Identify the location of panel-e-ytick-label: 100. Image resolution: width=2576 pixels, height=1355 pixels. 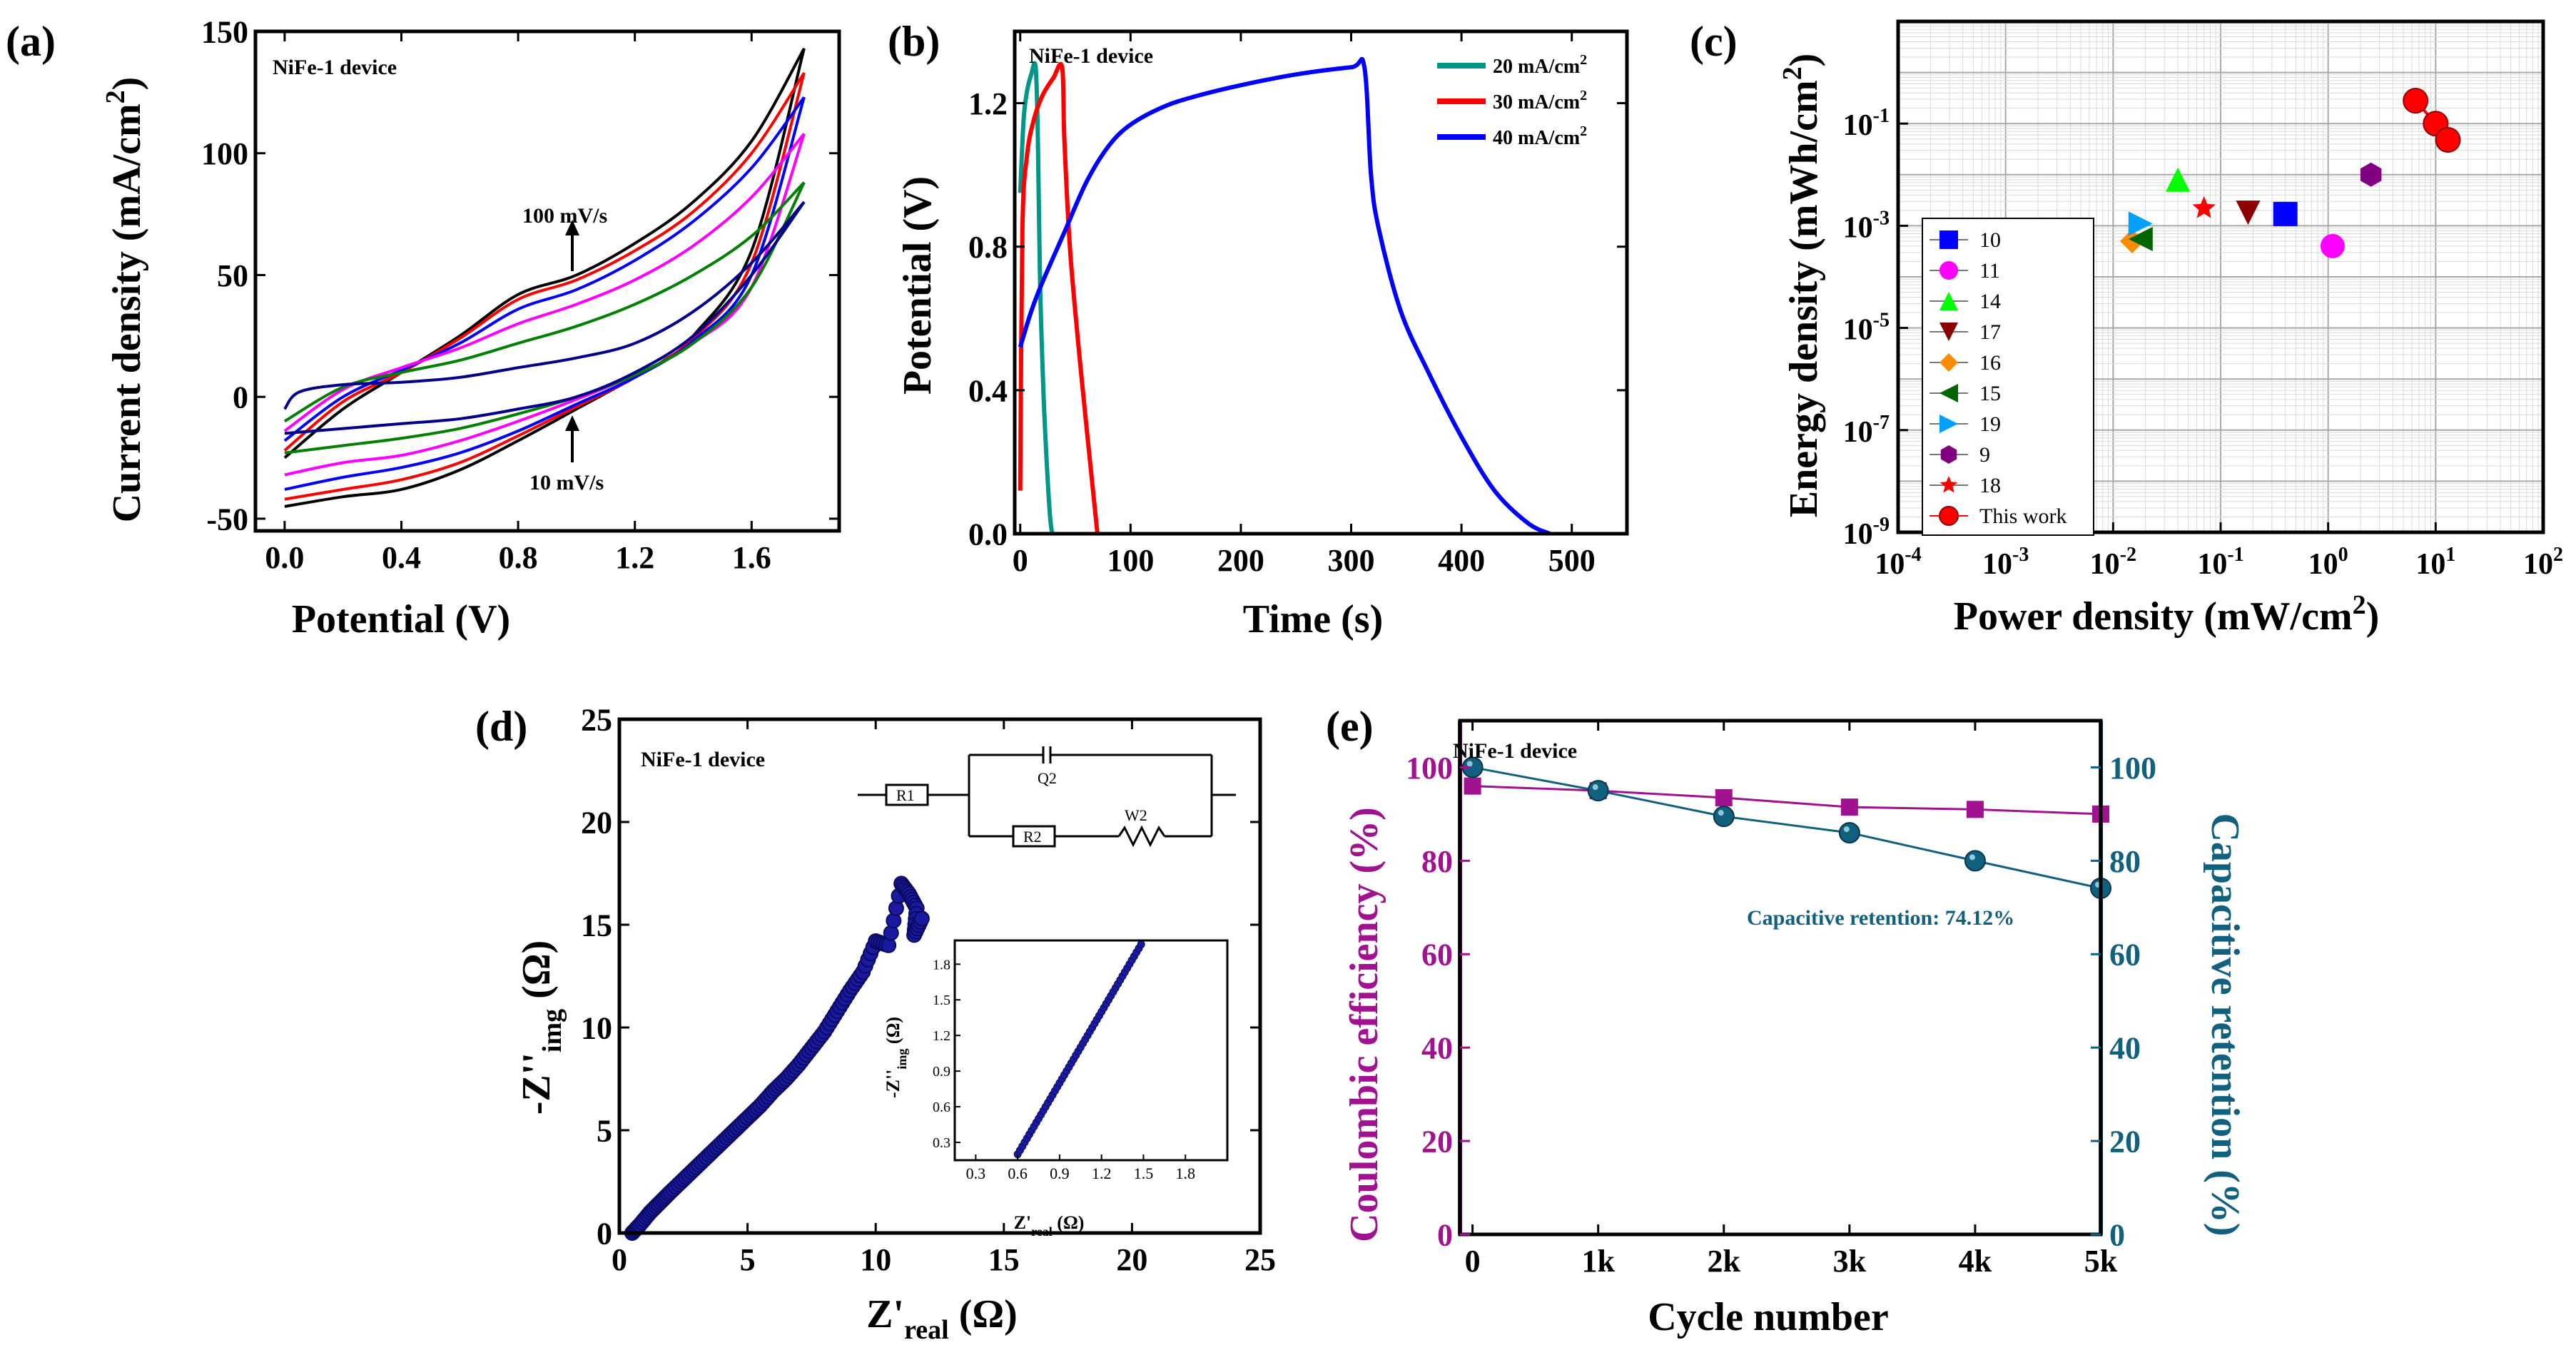
(1429, 768).